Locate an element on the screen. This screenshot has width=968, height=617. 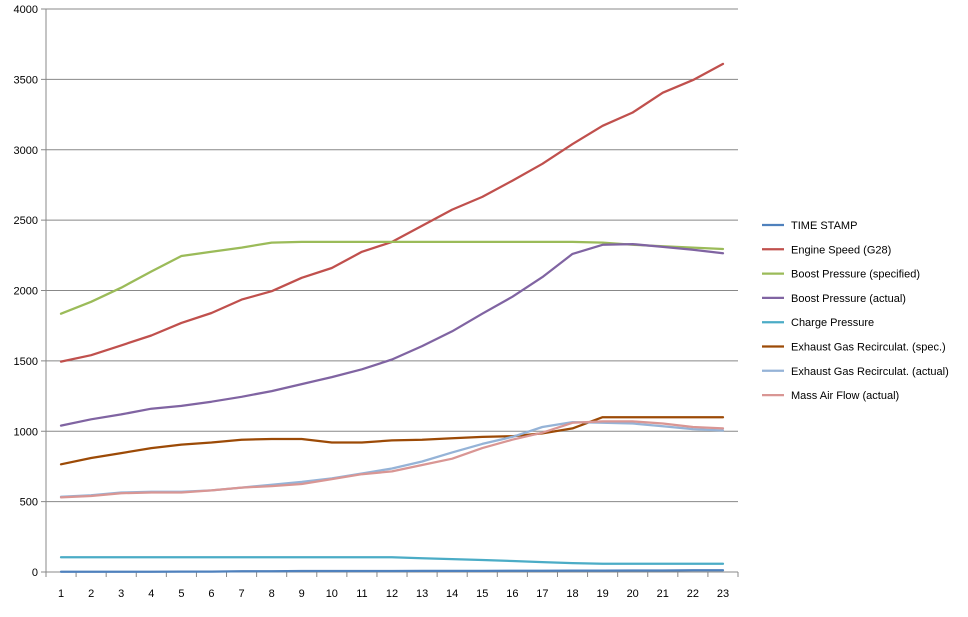
y-tick-label: 1500 is located at coordinates (26, 362).